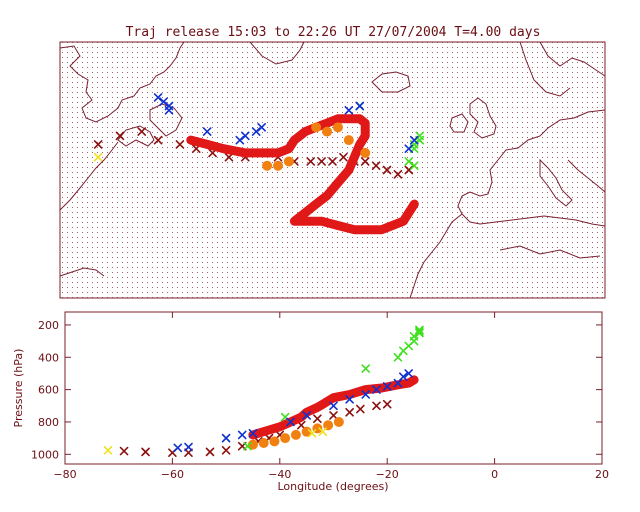 The width and height of the screenshot is (640, 512). Describe the element at coordinates (48, 325) in the screenshot. I see `y-tick-label: 200` at that location.